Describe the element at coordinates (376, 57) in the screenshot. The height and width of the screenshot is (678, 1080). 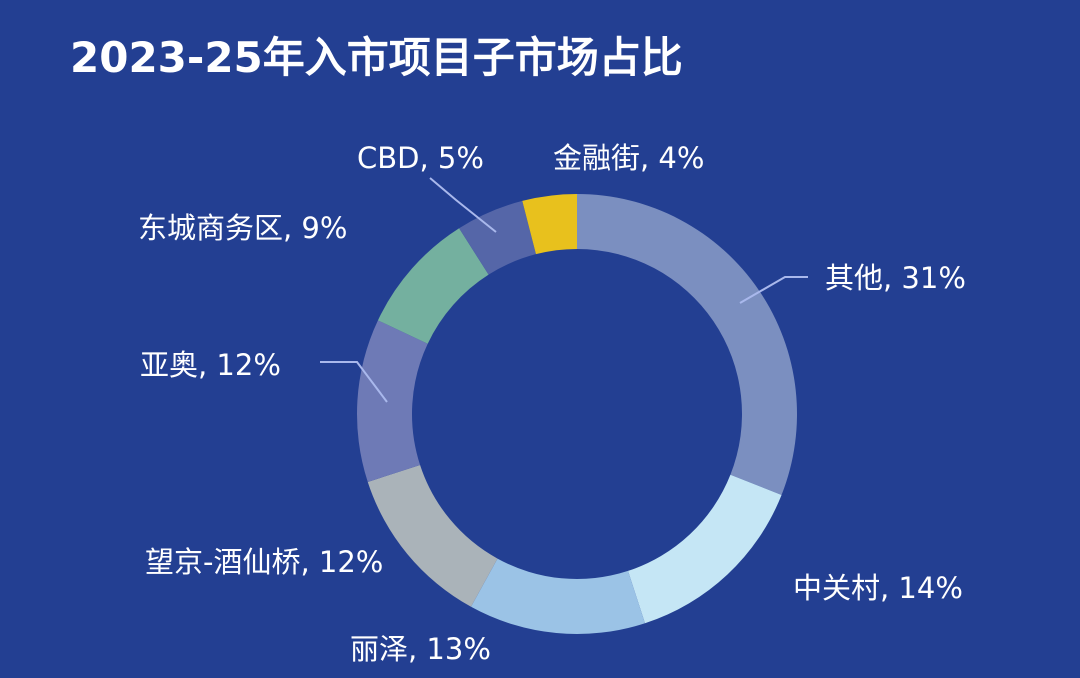
I see `chart-title: 2023-25年入市项目子市场占比` at that location.